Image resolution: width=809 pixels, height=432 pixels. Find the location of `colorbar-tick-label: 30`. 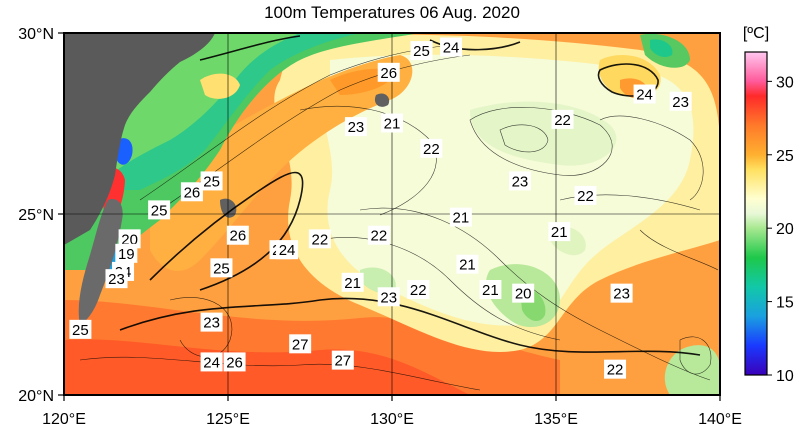

colorbar-tick-label: 30 is located at coordinates (785, 82).